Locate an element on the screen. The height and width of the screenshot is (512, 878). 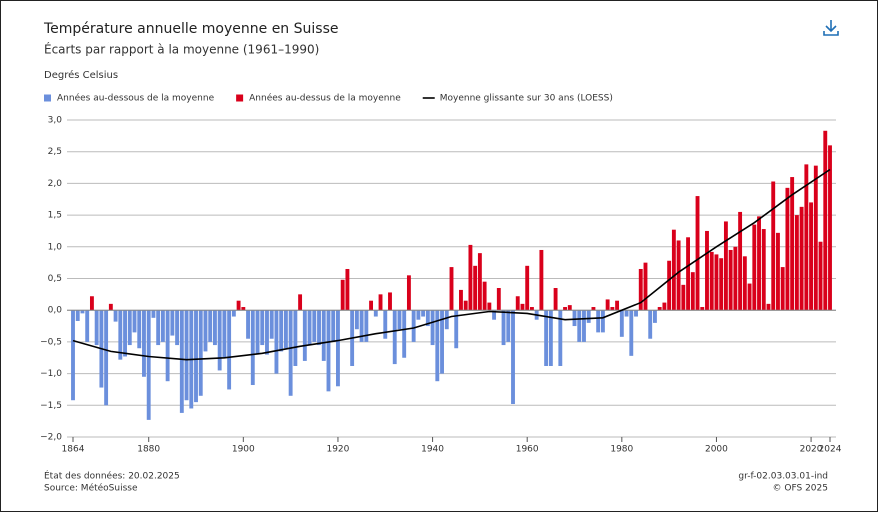
y-tick-label: 3,0 is located at coordinates (55, 121).